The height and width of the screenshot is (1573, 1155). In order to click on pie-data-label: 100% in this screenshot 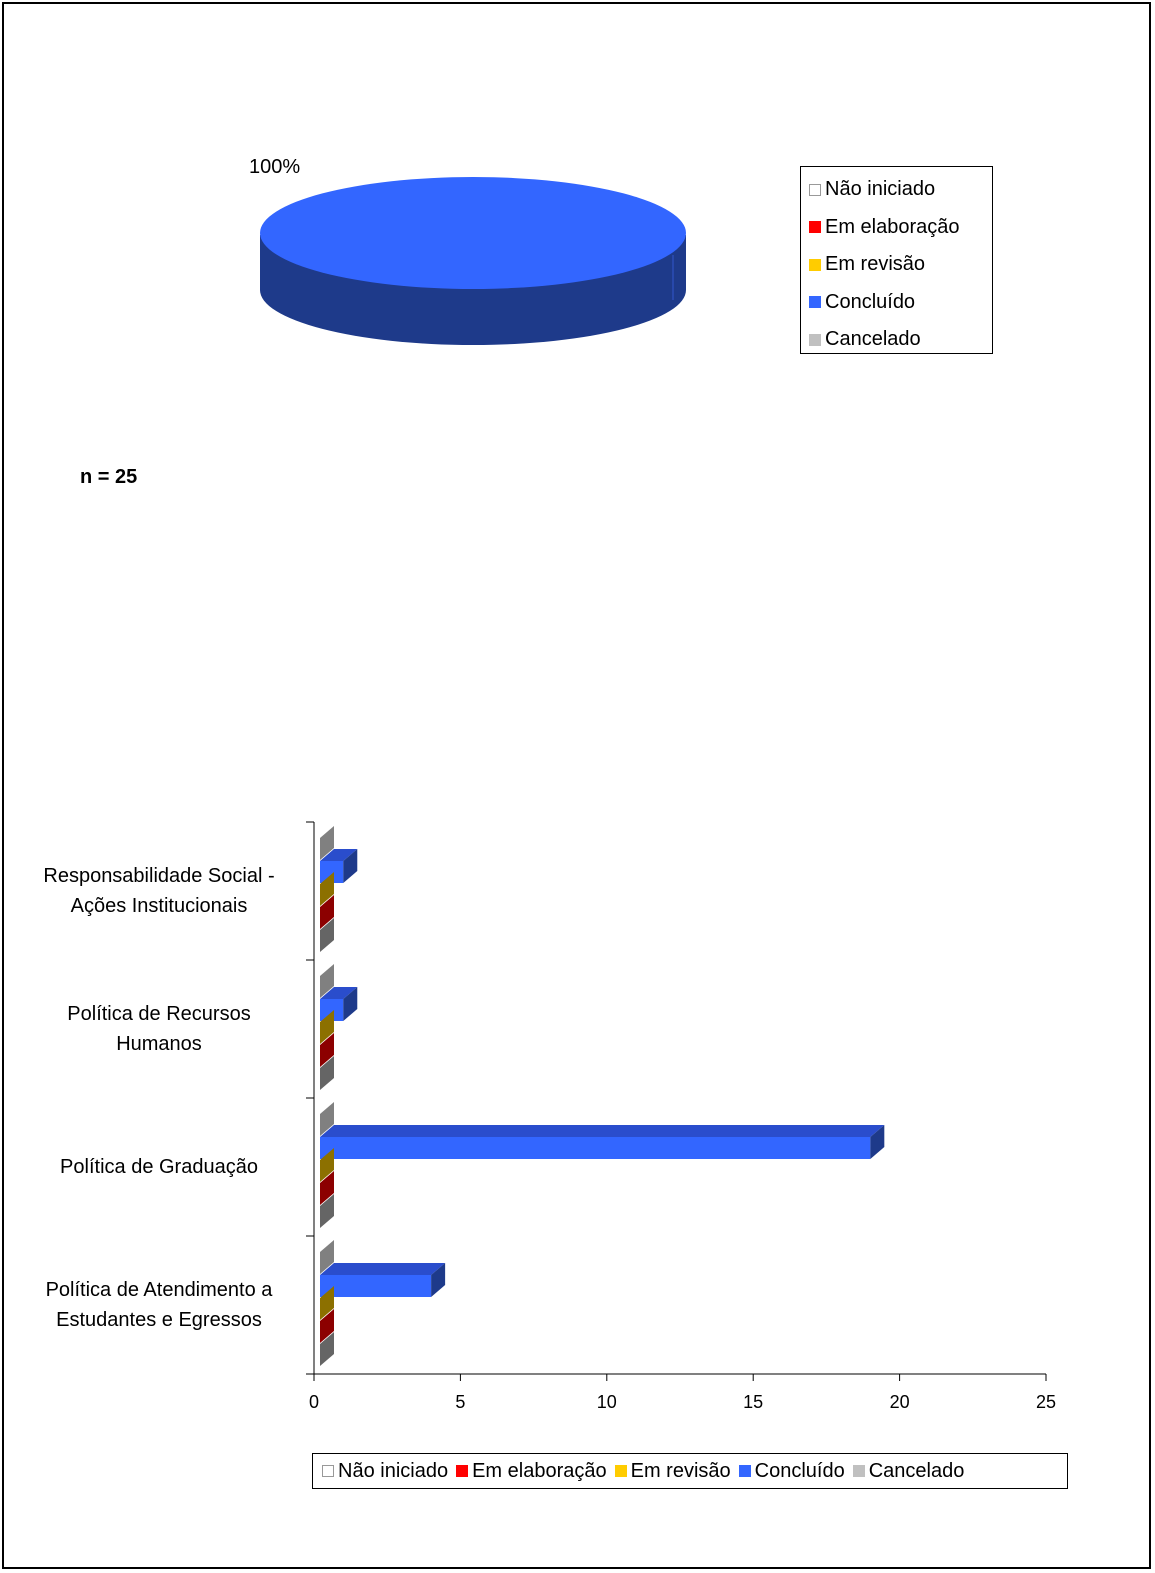, I will do `click(275, 167)`.